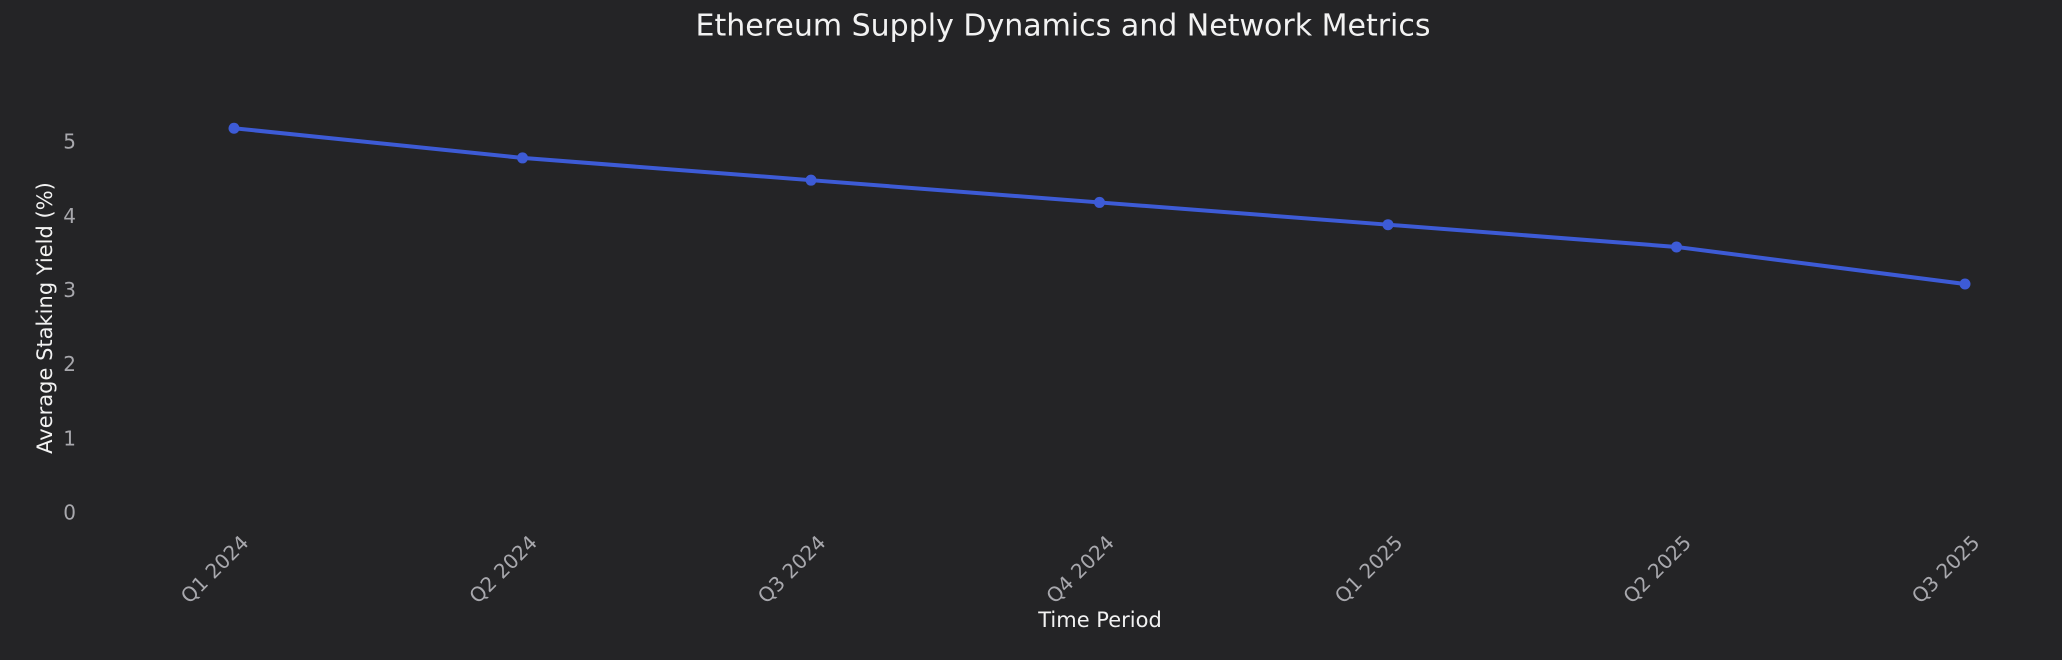 The height and width of the screenshot is (660, 2062). Describe the element at coordinates (69, 438) in the screenshot. I see `y-tick-label: 1` at that location.